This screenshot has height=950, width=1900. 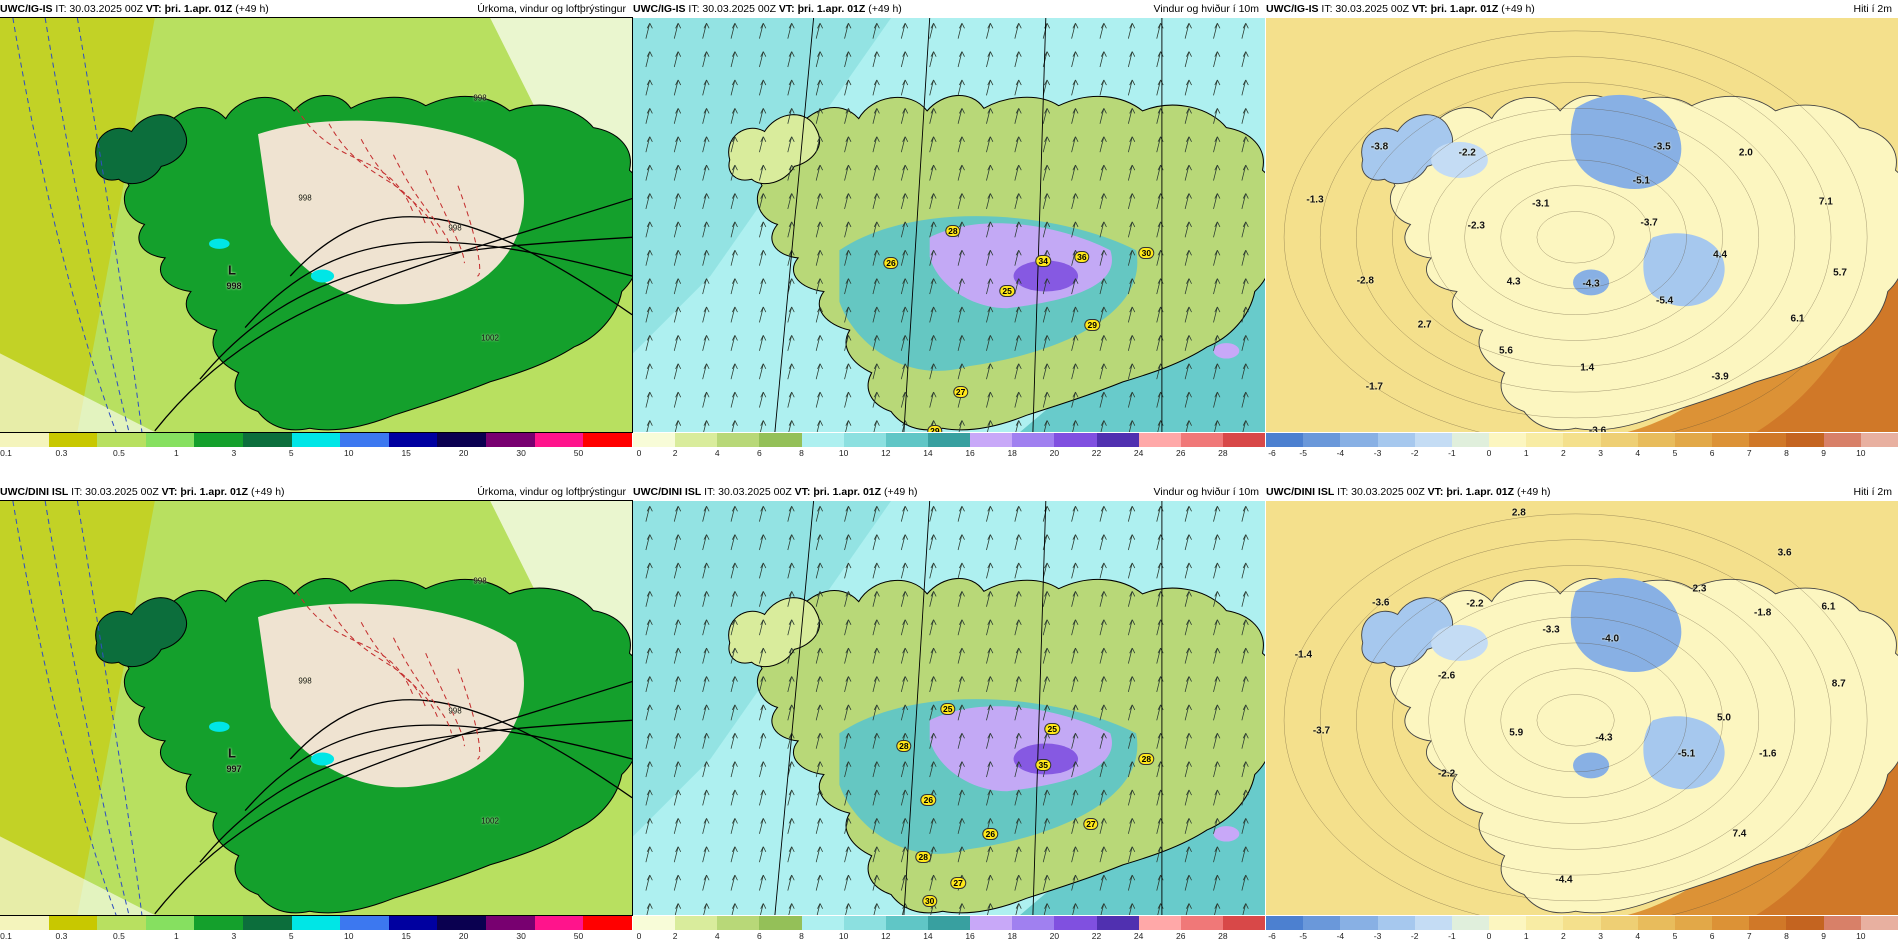 What do you see at coordinates (1321, 731) in the screenshot?
I see `temperature-label: -3.7` at bounding box center [1321, 731].